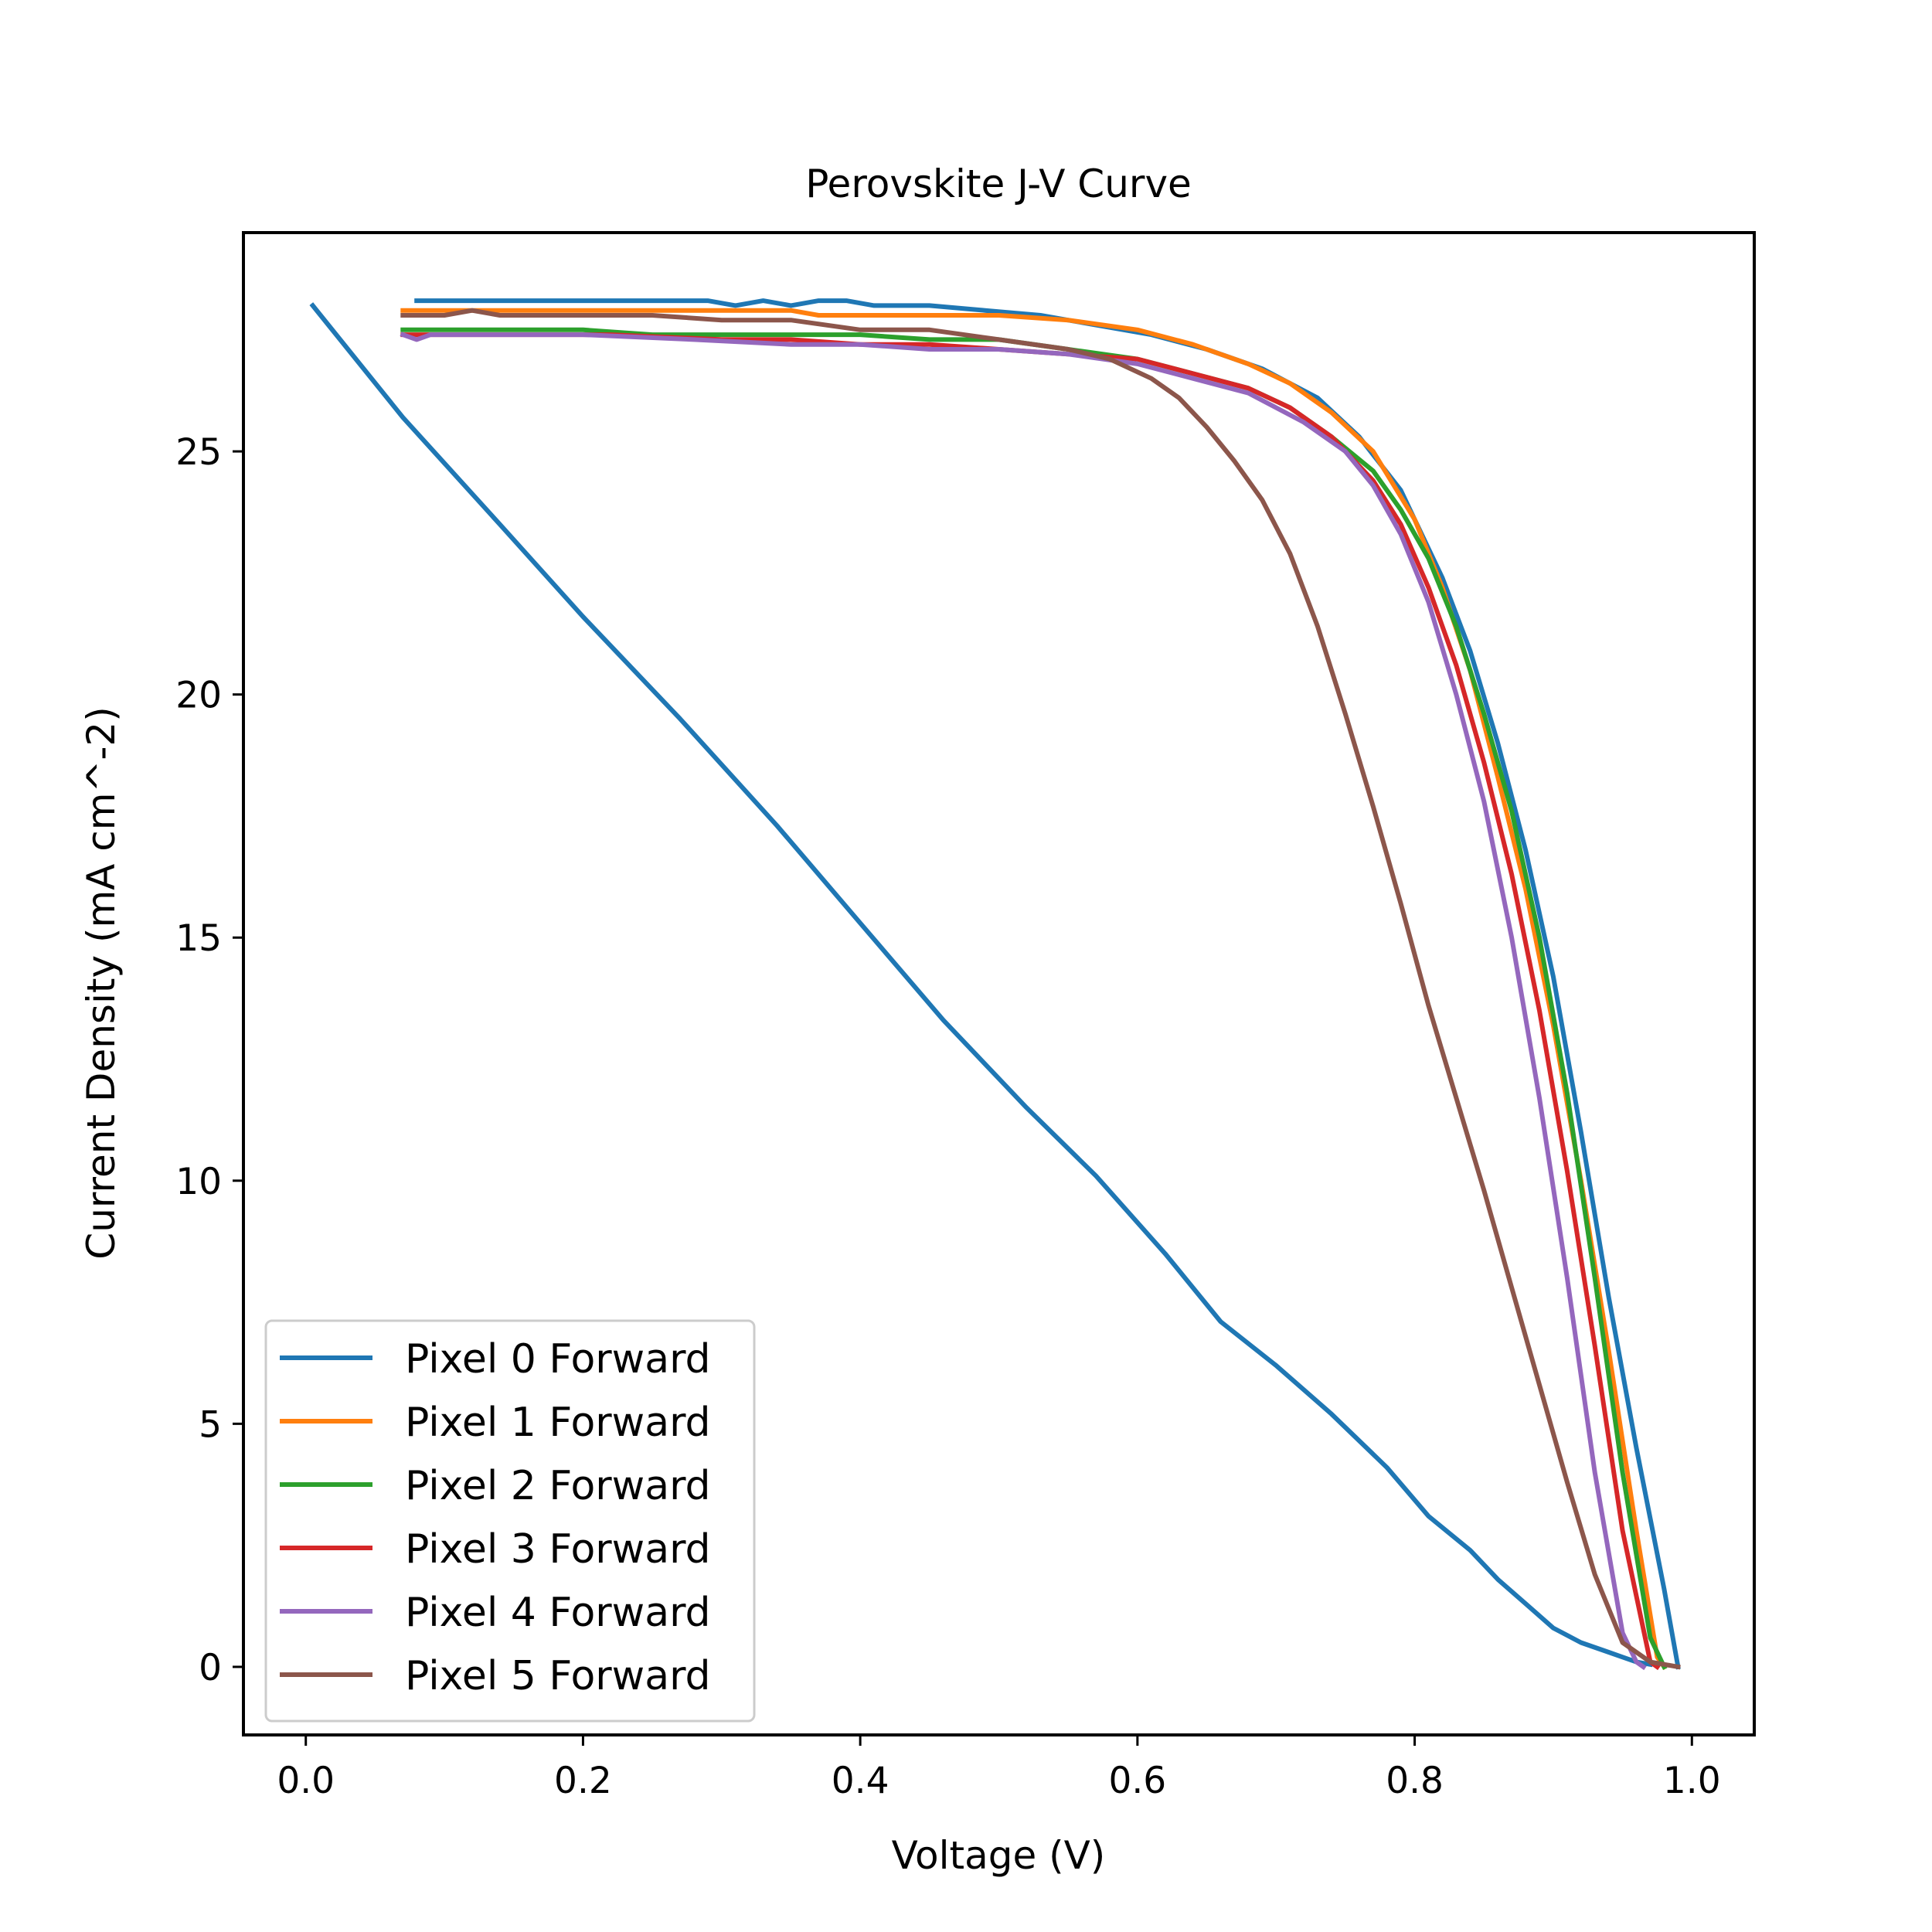  I want to click on legend-label: Pixel 0 Forward, so click(558, 1360).